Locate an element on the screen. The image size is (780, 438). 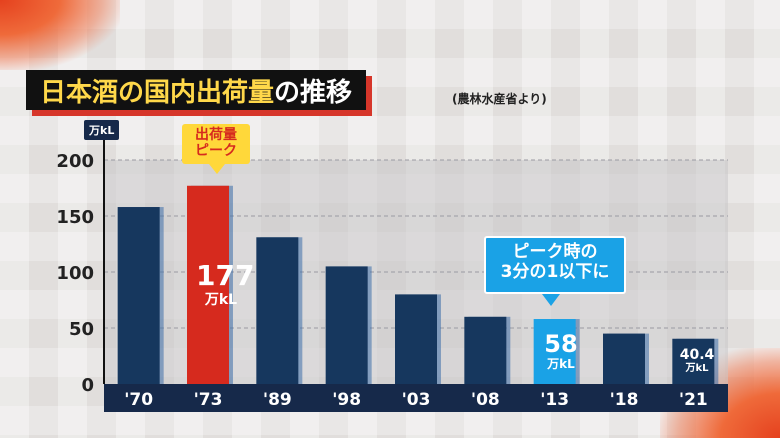
chart-title: 日本酒の国内出荷量 の推移 is located at coordinates (196, 90).